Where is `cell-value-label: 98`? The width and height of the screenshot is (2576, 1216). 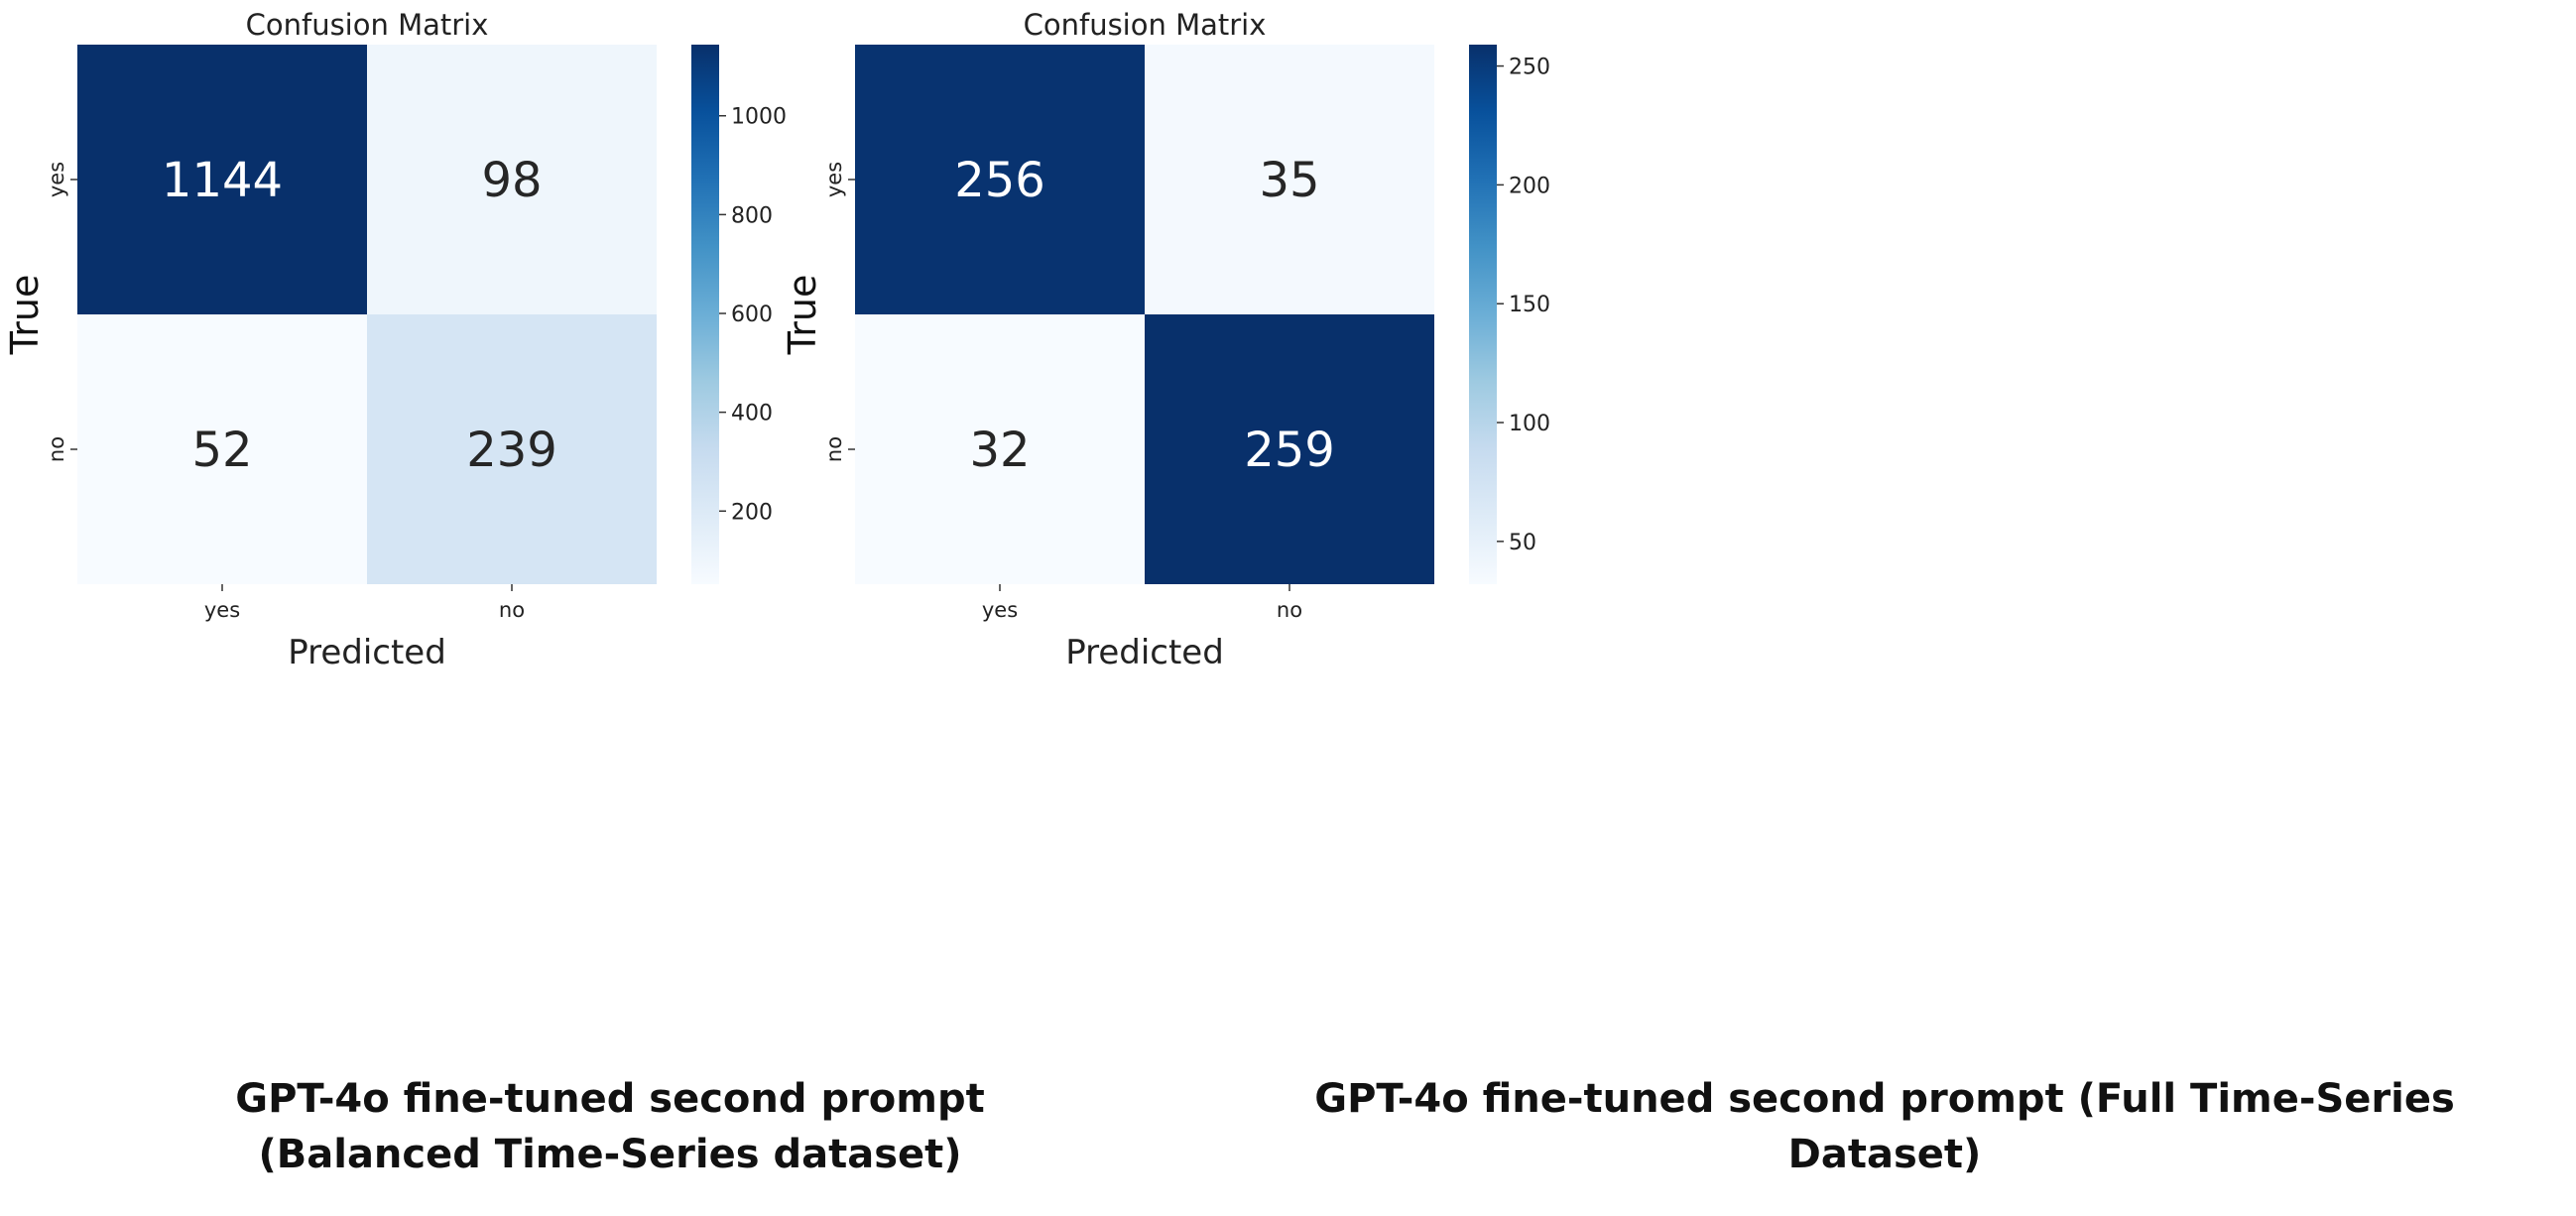
cell-value-label: 98 is located at coordinates (511, 180).